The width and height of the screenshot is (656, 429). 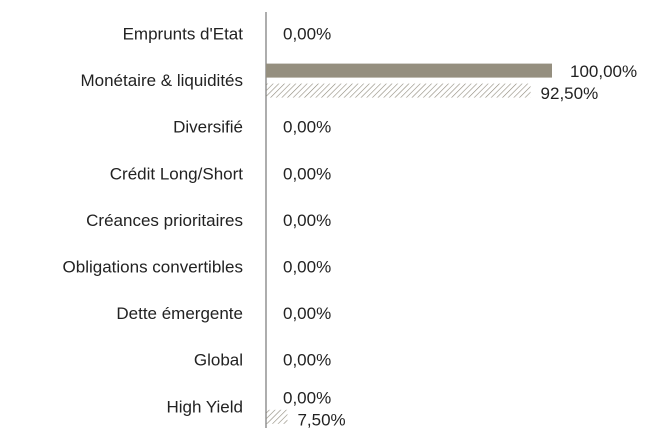 I want to click on category-label: Crédit Long/Short, so click(x=177, y=173).